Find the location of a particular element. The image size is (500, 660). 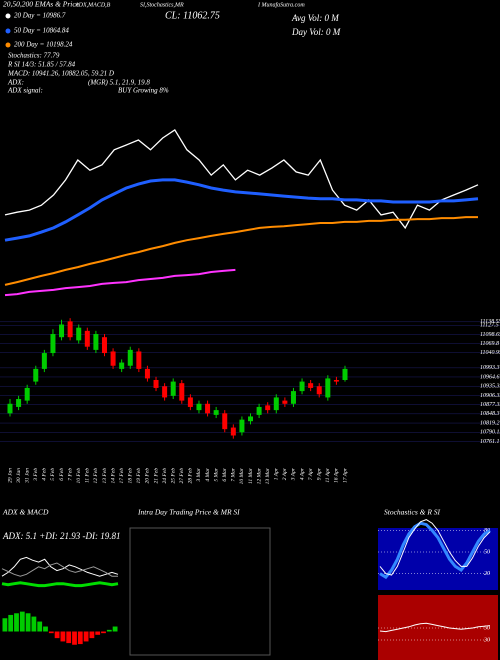

x-tick-label: 5 Feb is located at coordinates (53, 474).